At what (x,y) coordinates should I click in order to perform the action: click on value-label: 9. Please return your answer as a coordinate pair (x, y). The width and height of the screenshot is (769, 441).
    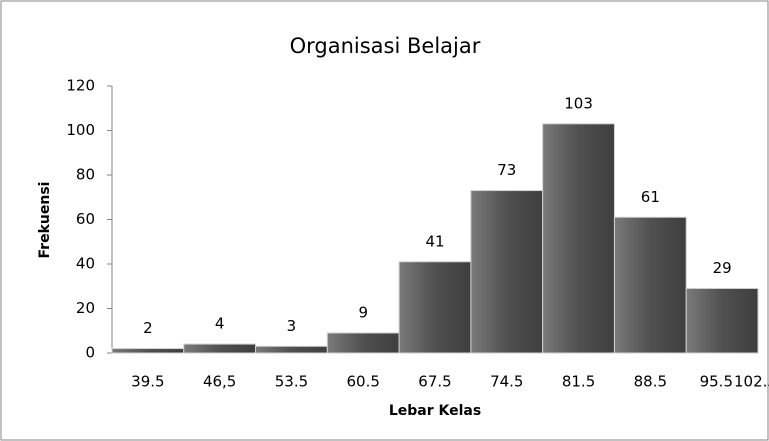
    Looking at the image, I should click on (363, 312).